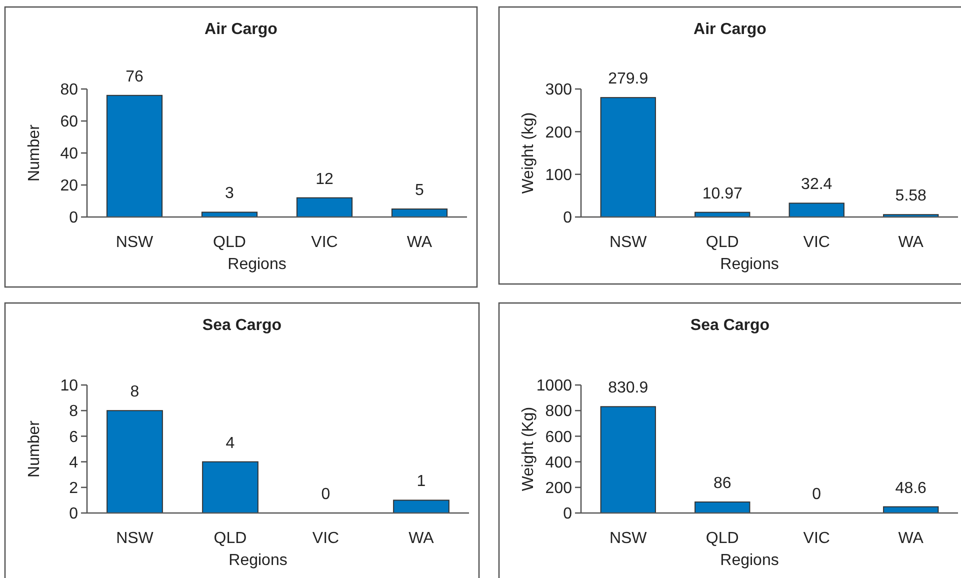 Image resolution: width=961 pixels, height=578 pixels. I want to click on y-tick-label: 20, so click(69, 186).